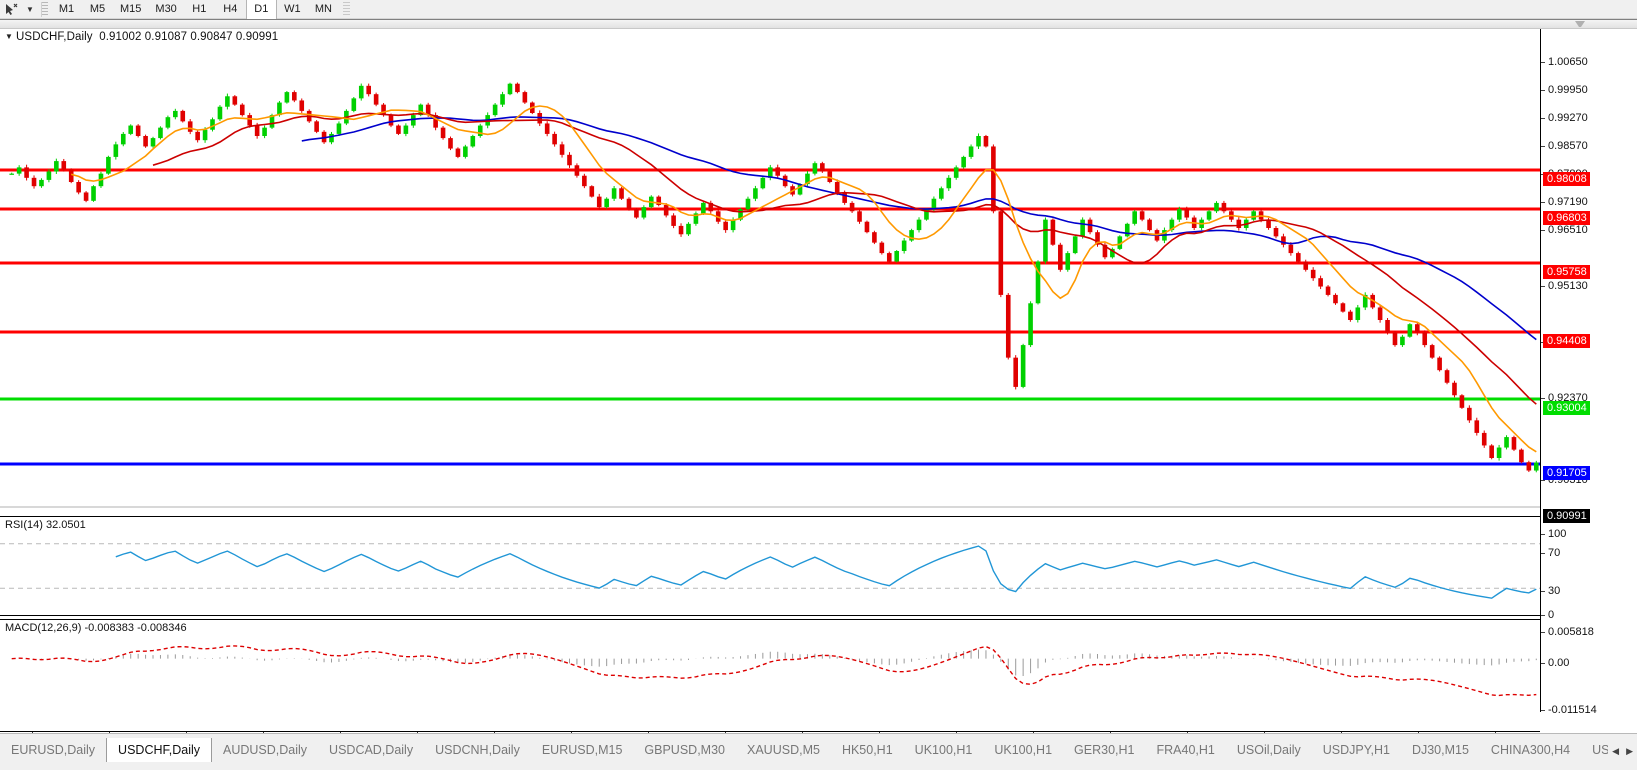 This screenshot has width=1637, height=770. What do you see at coordinates (783, 750) in the screenshot?
I see `chart-tab-xauusd-m5: XAUUSD,M5` at bounding box center [783, 750].